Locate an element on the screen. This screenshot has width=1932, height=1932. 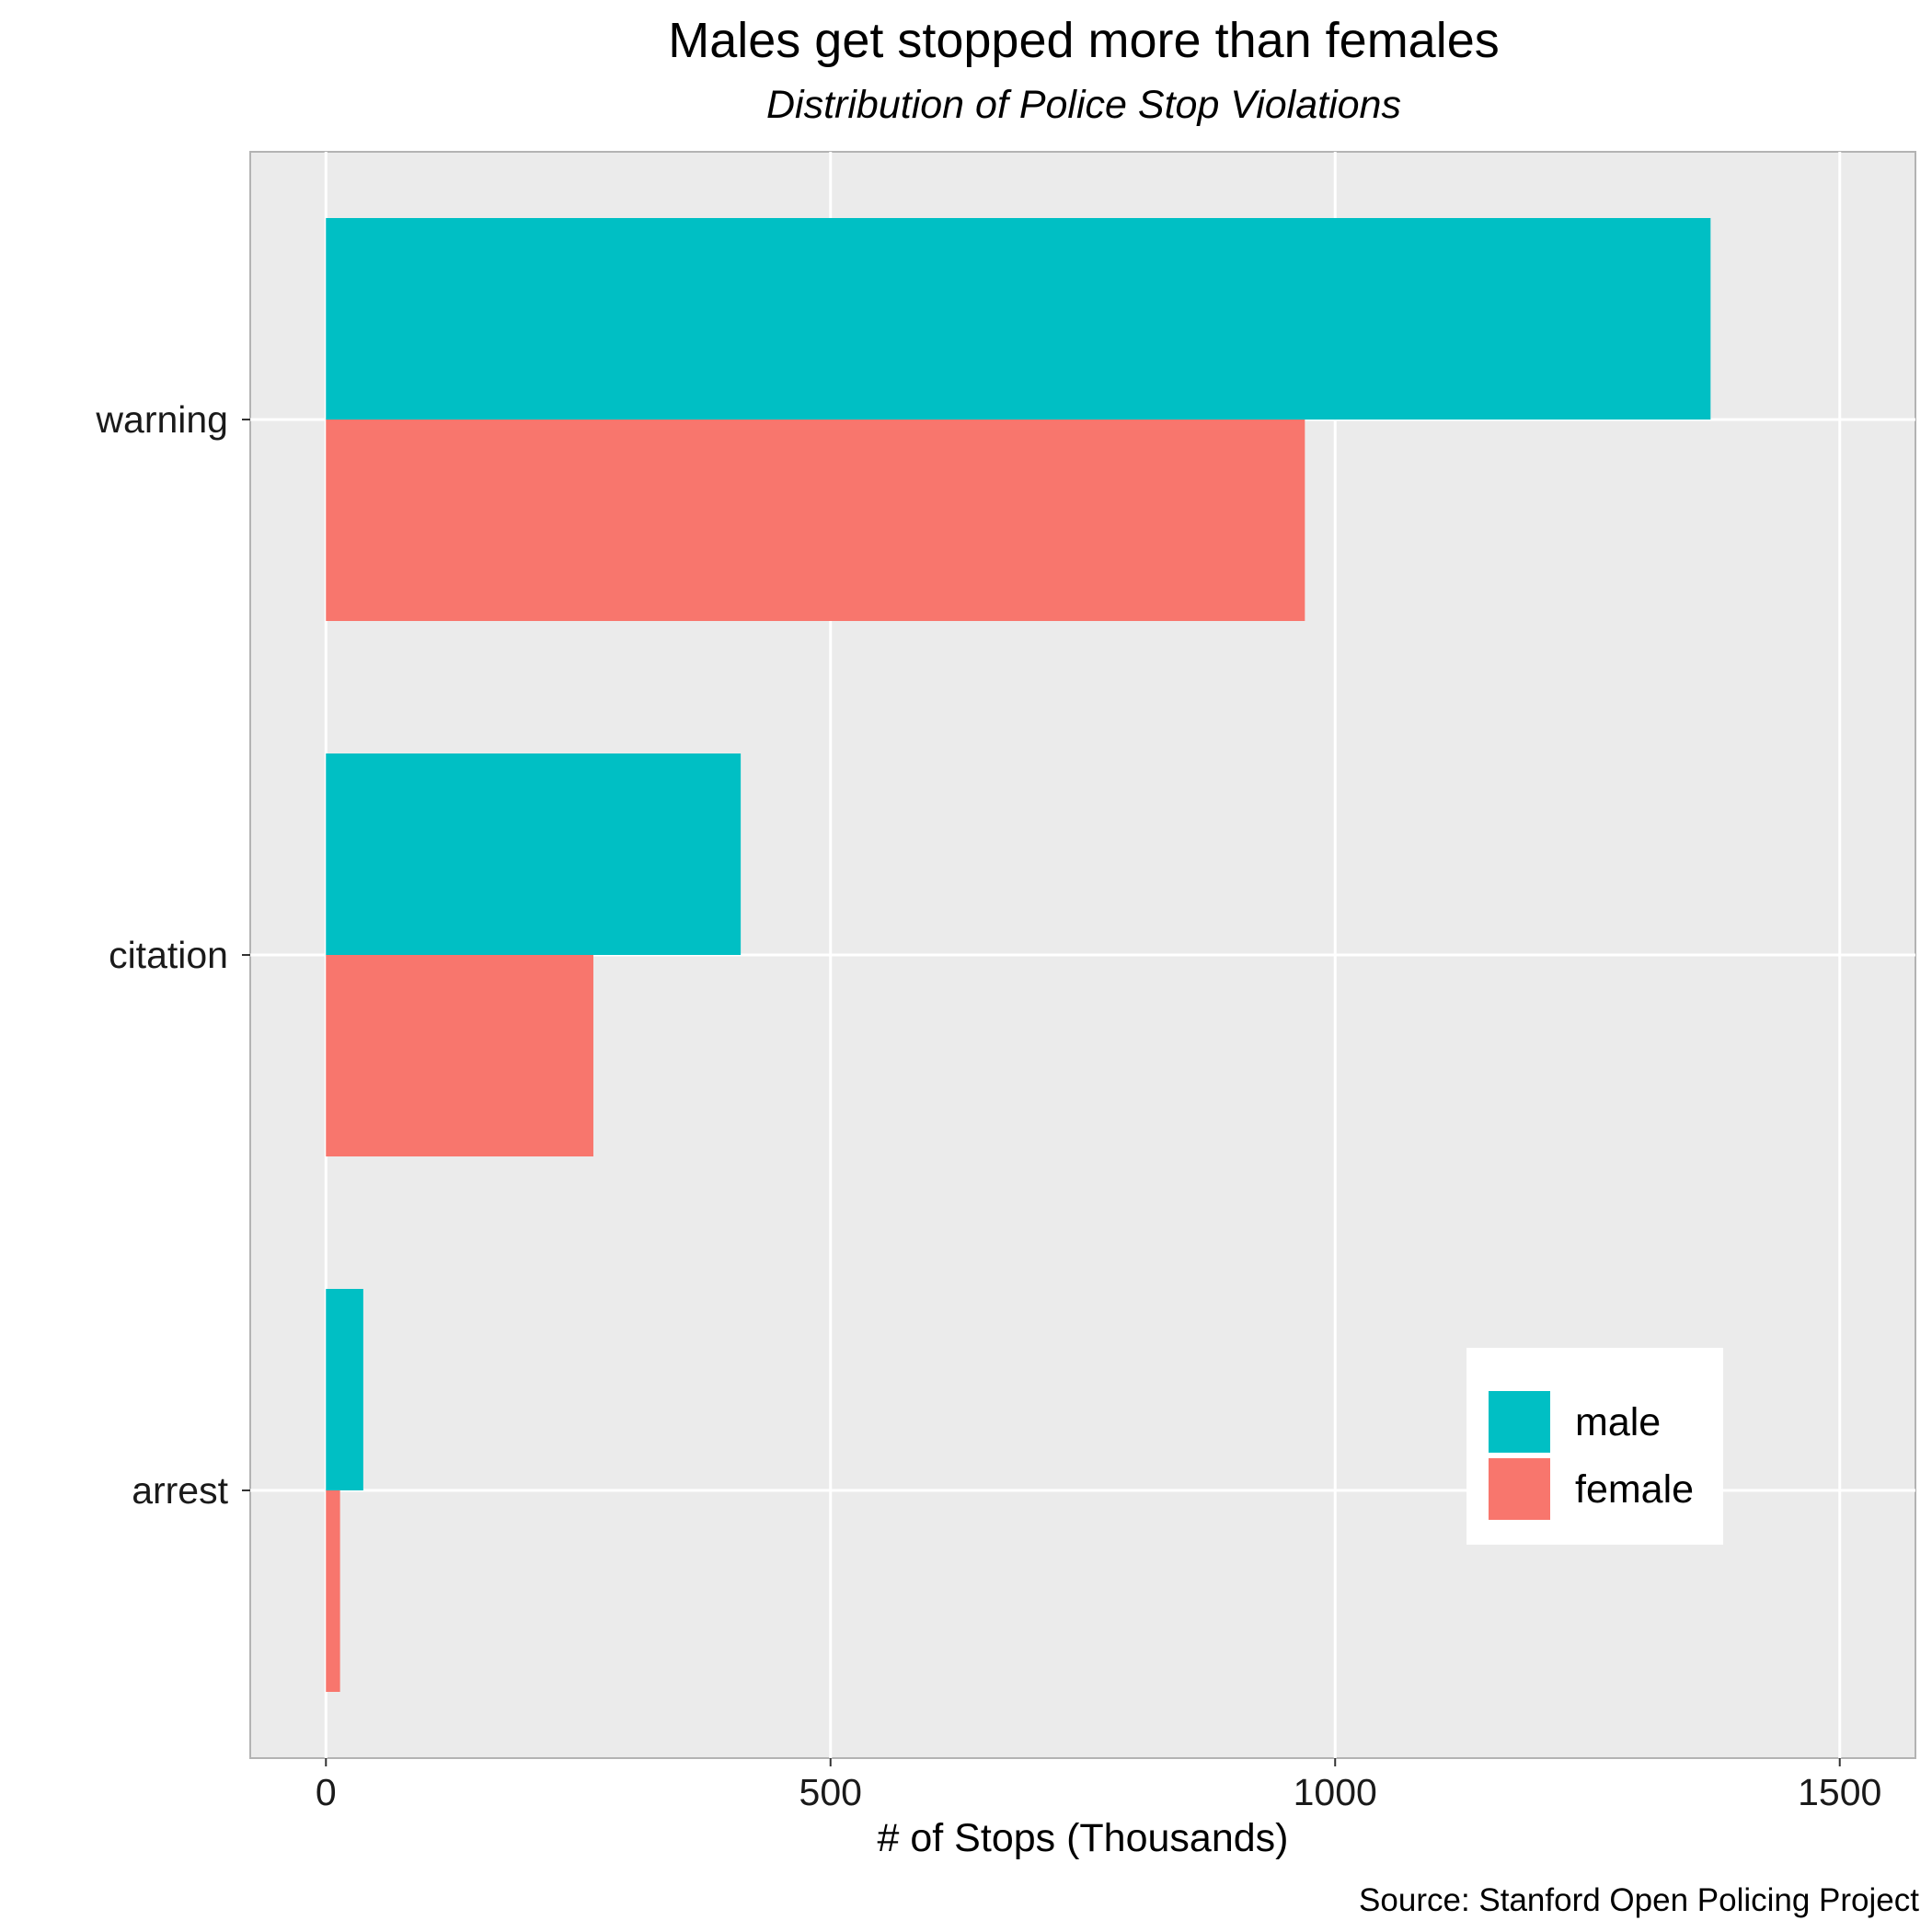
y-category-label: citation is located at coordinates (168, 955).